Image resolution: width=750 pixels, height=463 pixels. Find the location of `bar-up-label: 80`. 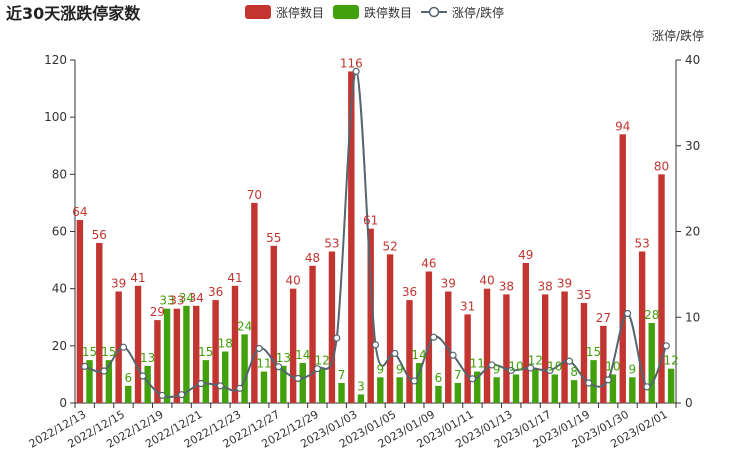

bar-up-label: 80 is located at coordinates (661, 166).